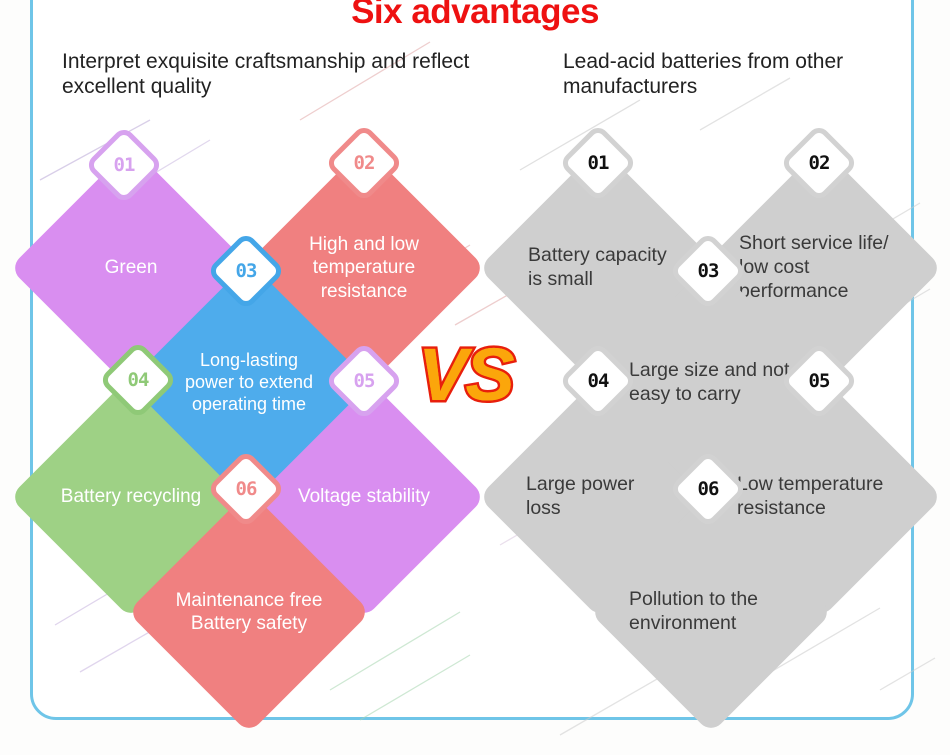 The width and height of the screenshot is (950, 755). Describe the element at coordinates (598, 163) in the screenshot. I see `right-badge-01-number: 01` at that location.